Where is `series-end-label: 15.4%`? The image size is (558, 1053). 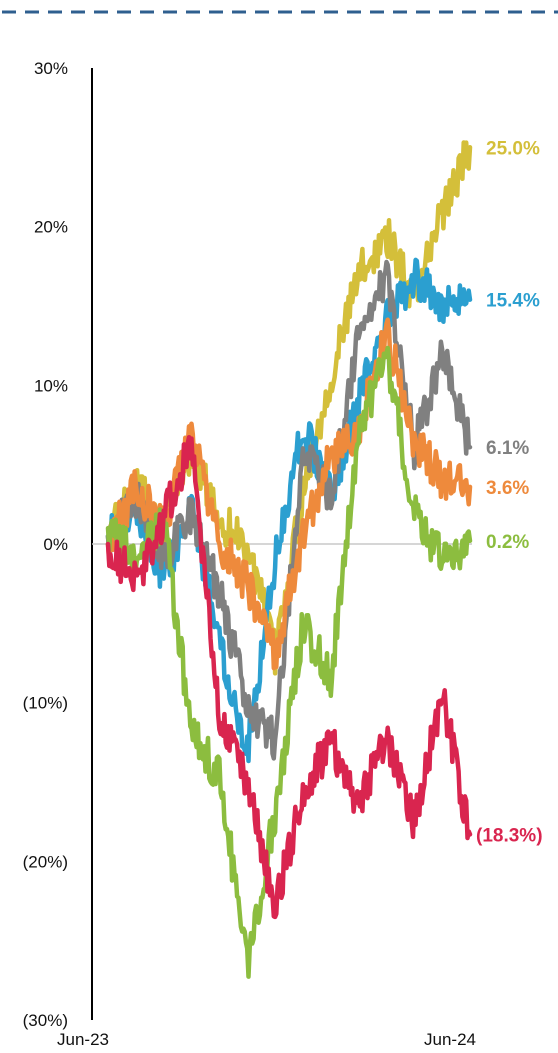 series-end-label: 15.4% is located at coordinates (513, 301).